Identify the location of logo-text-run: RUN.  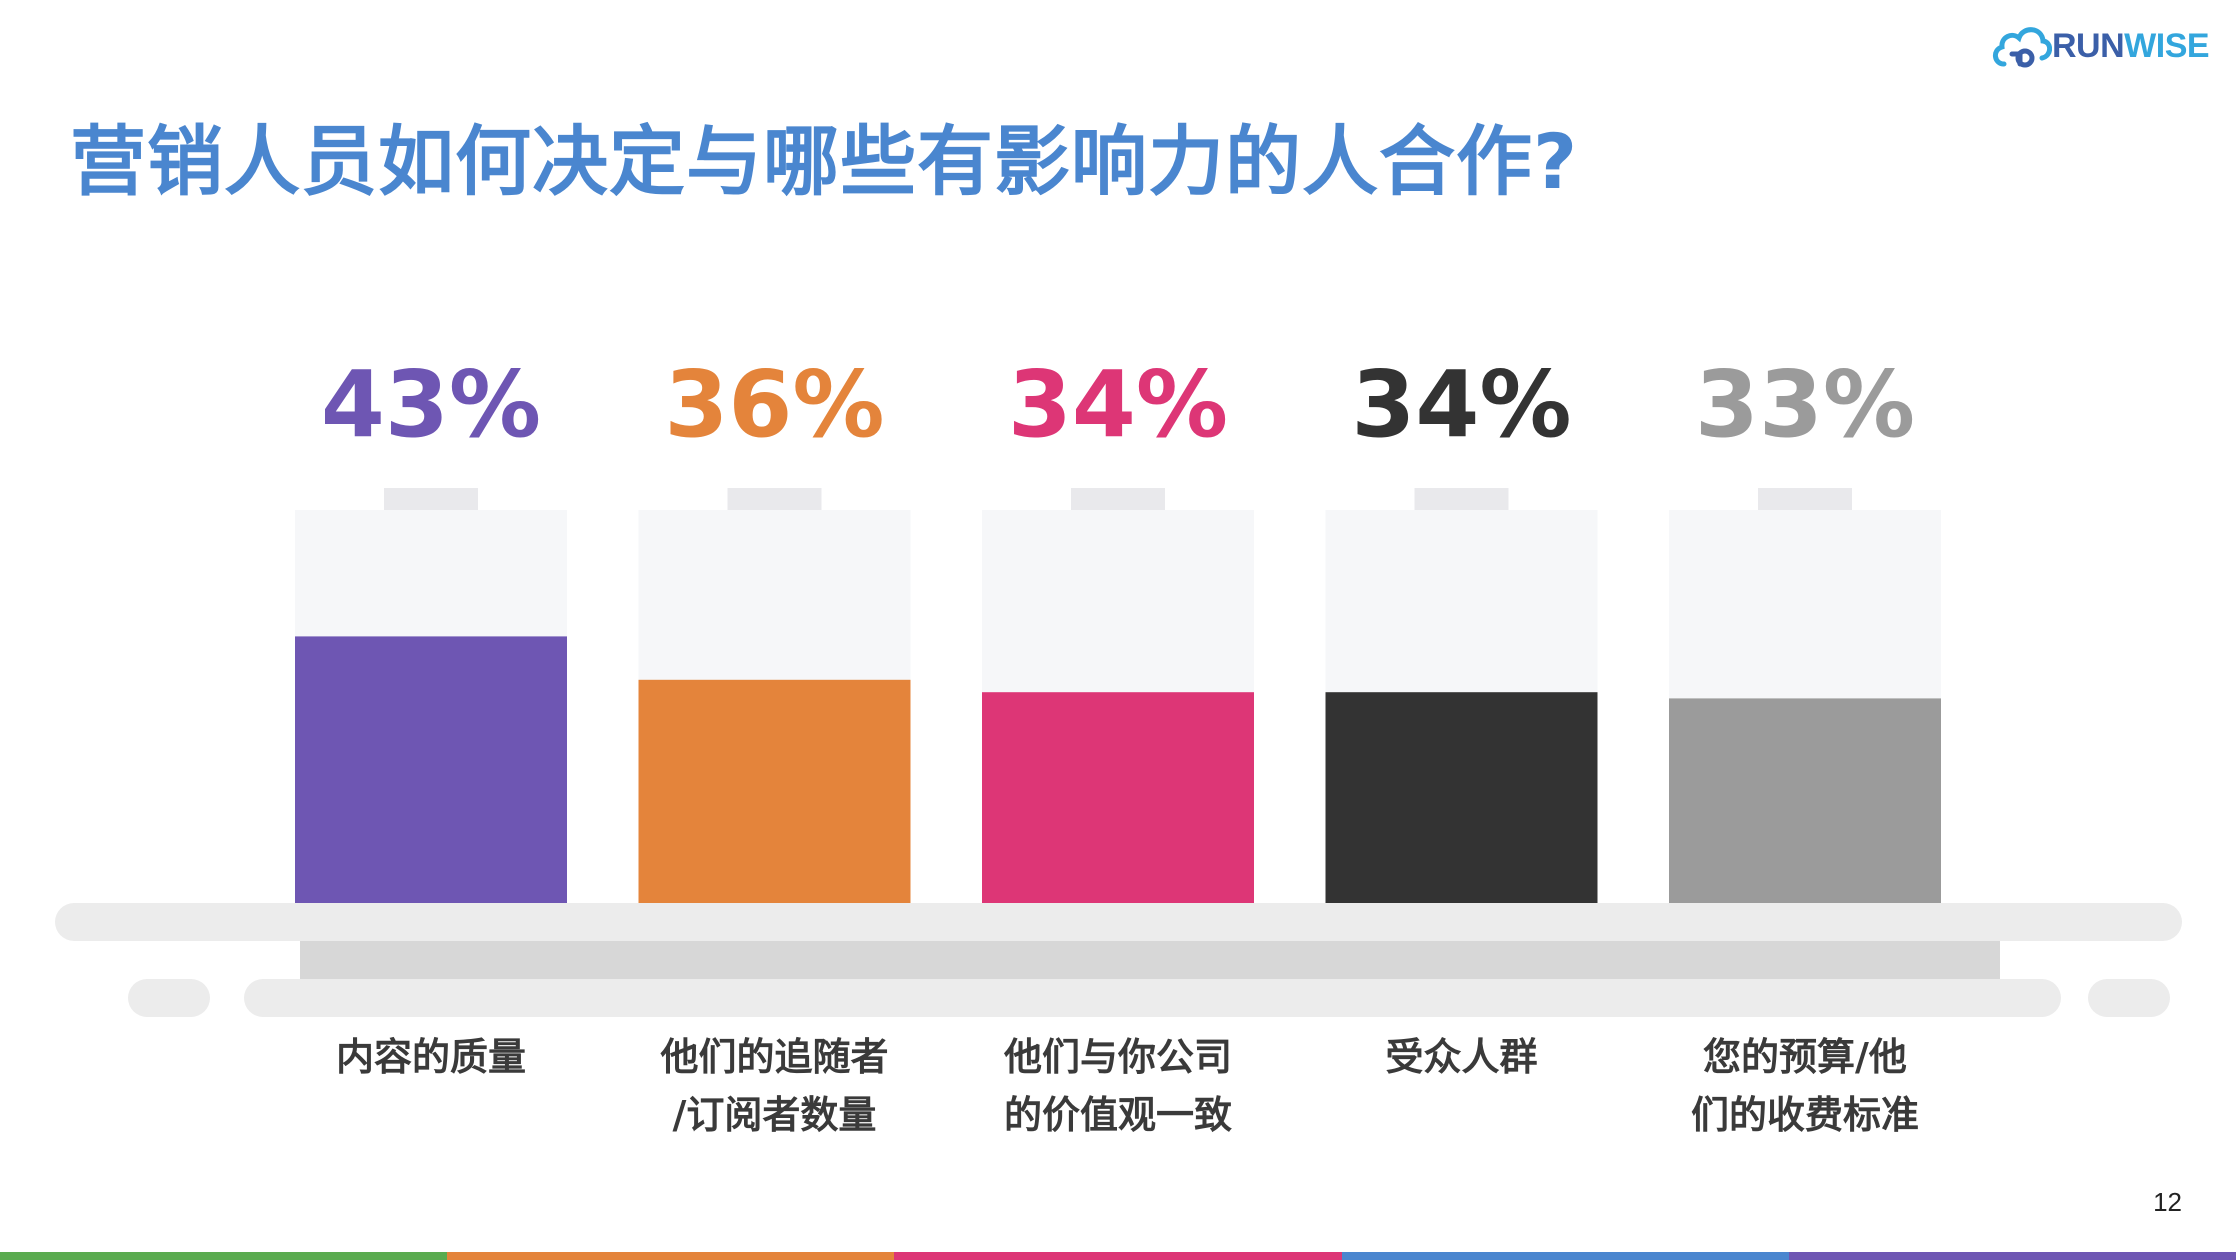
(2088, 45).